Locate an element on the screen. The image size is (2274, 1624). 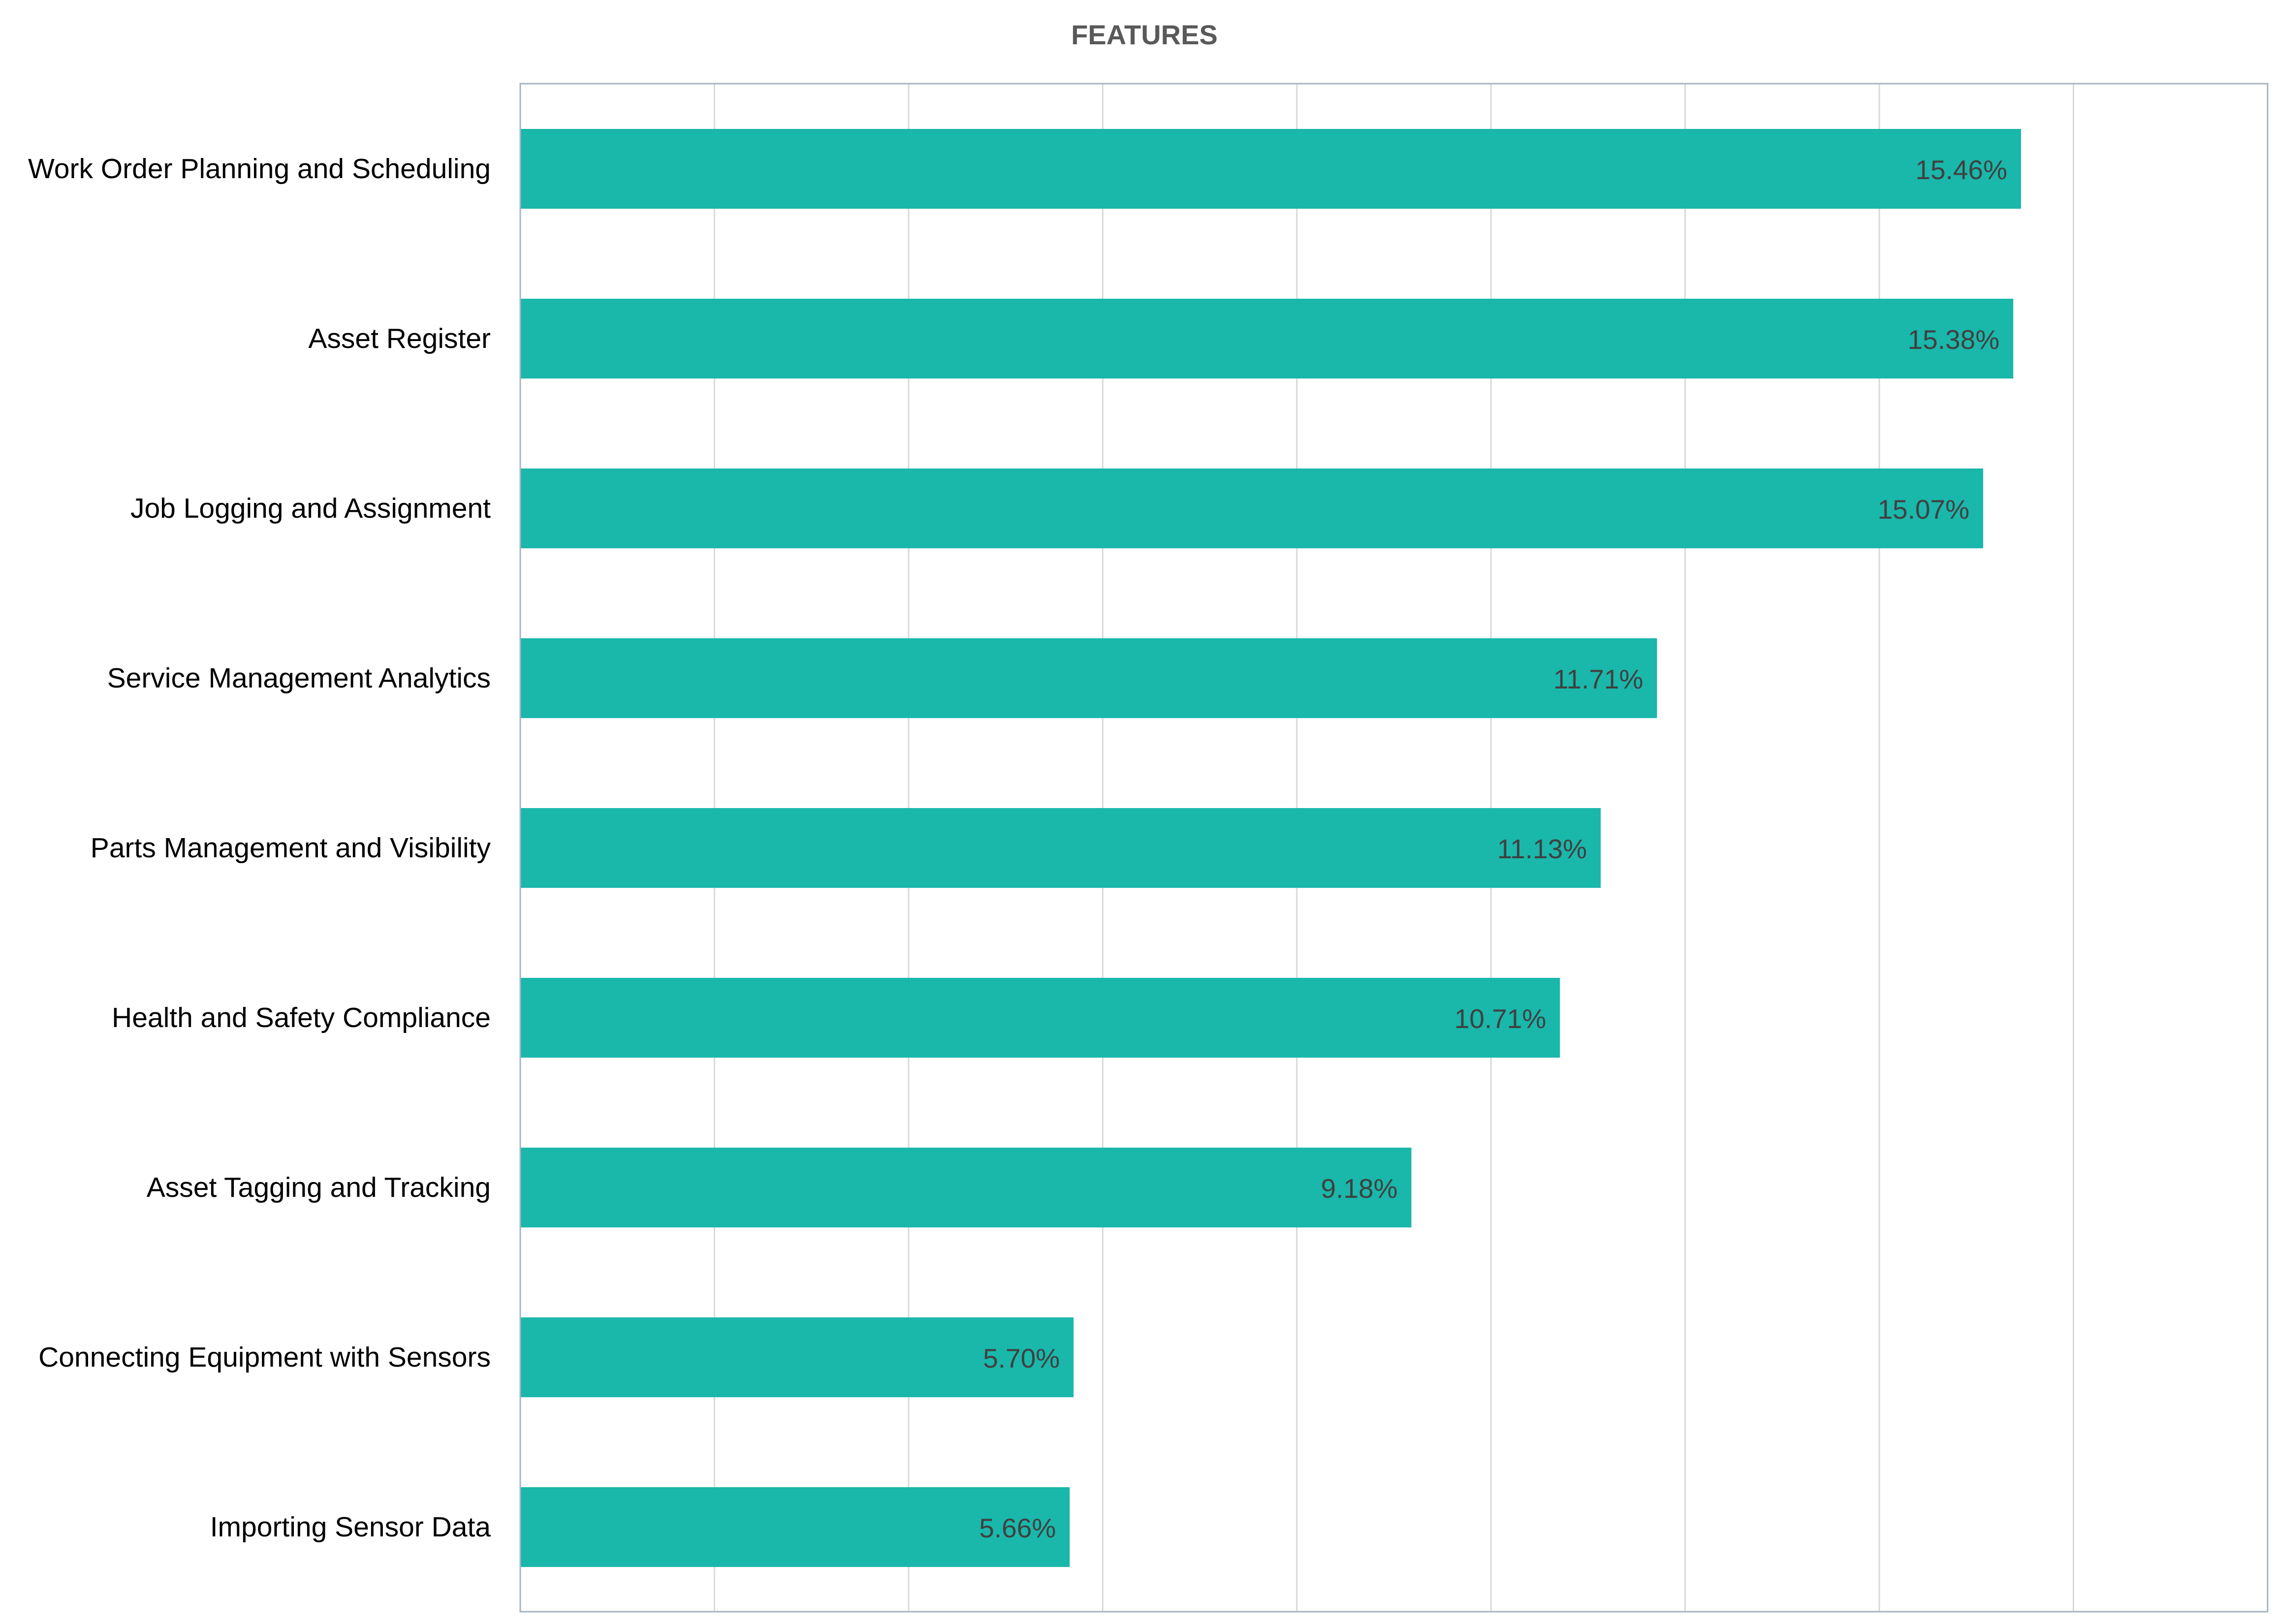
data-label: 11.13% is located at coordinates (1542, 849).